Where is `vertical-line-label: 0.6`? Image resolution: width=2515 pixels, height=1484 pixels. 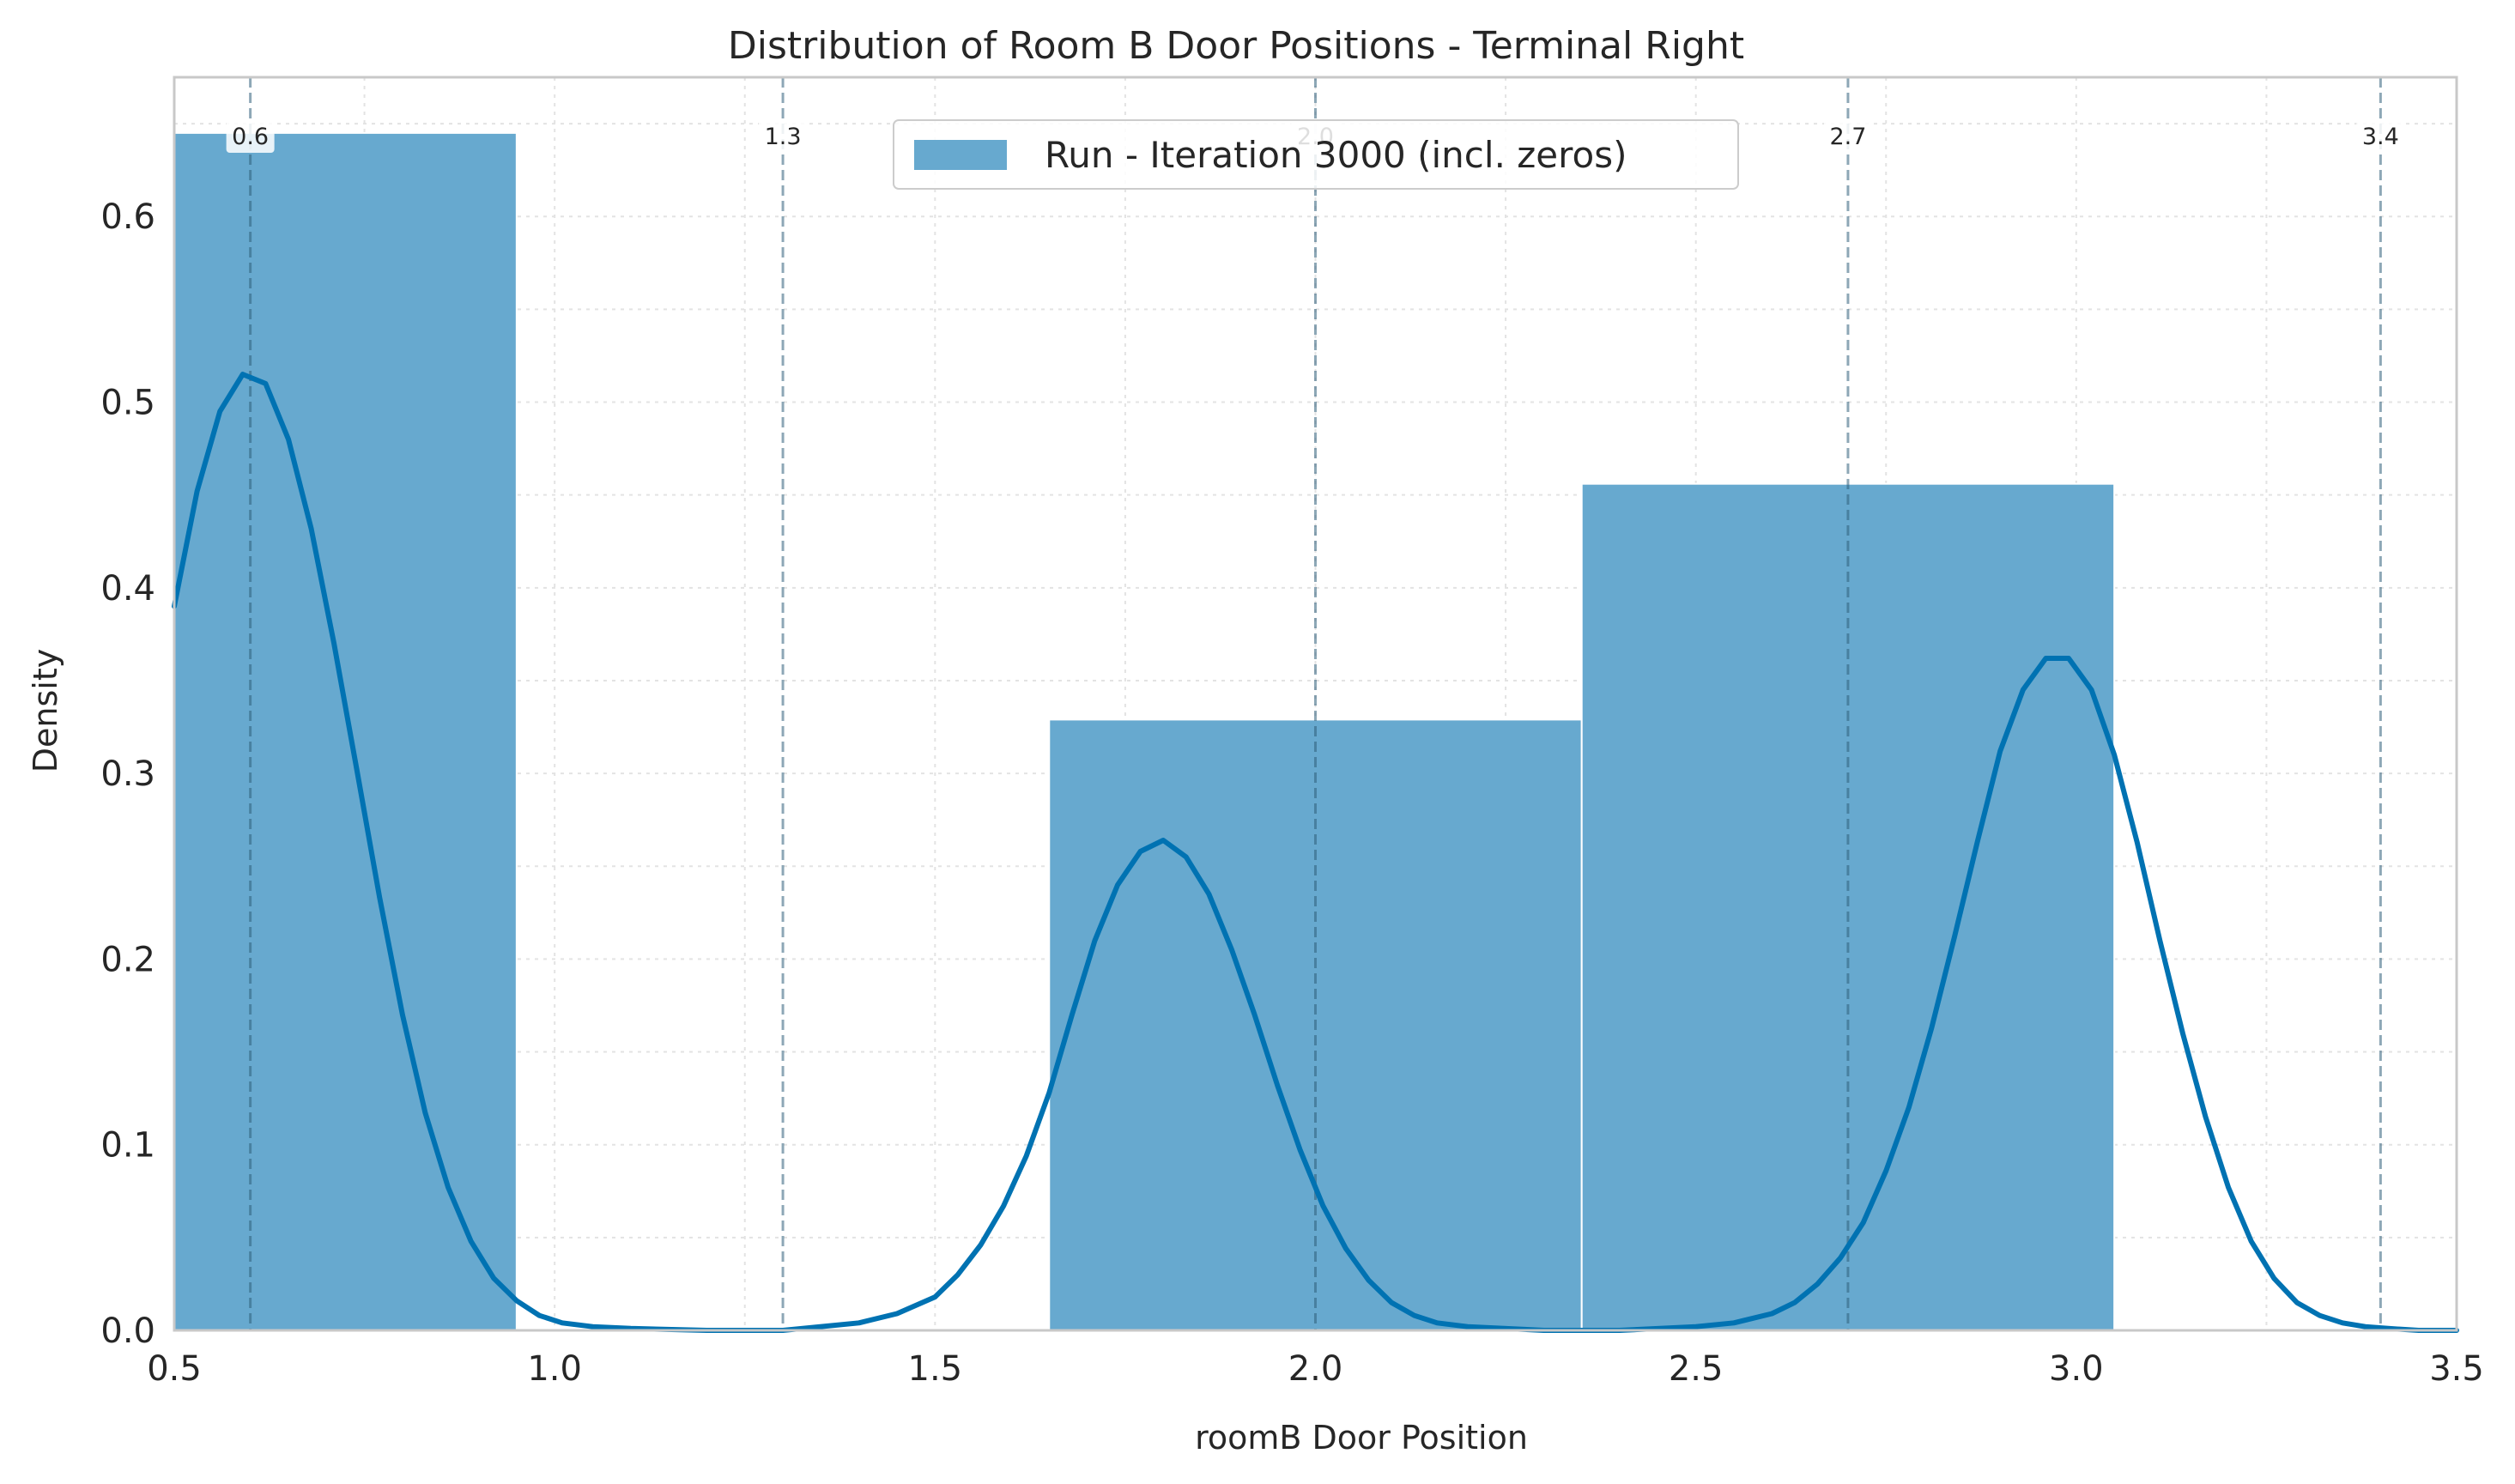 vertical-line-label: 0.6 is located at coordinates (251, 137).